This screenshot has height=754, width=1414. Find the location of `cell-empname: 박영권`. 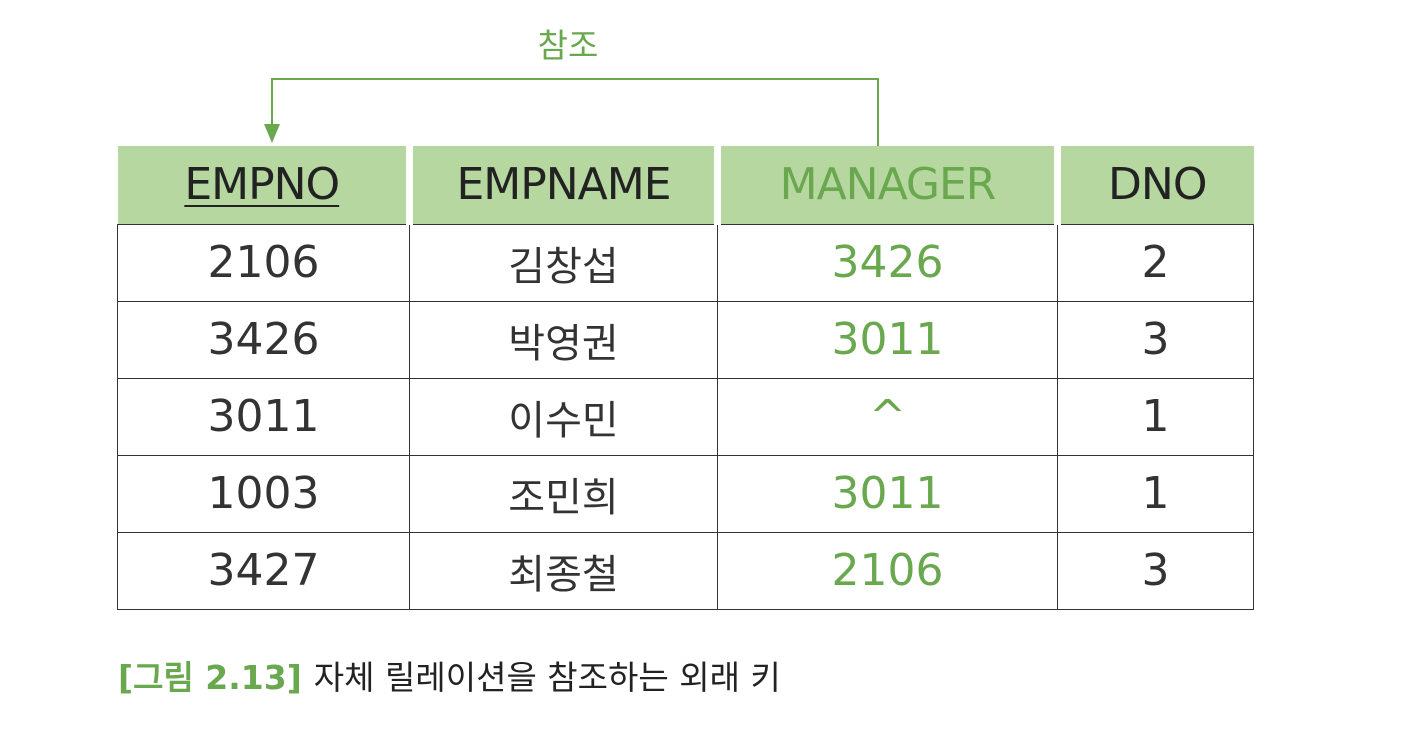

cell-empname: 박영권 is located at coordinates (563, 339).